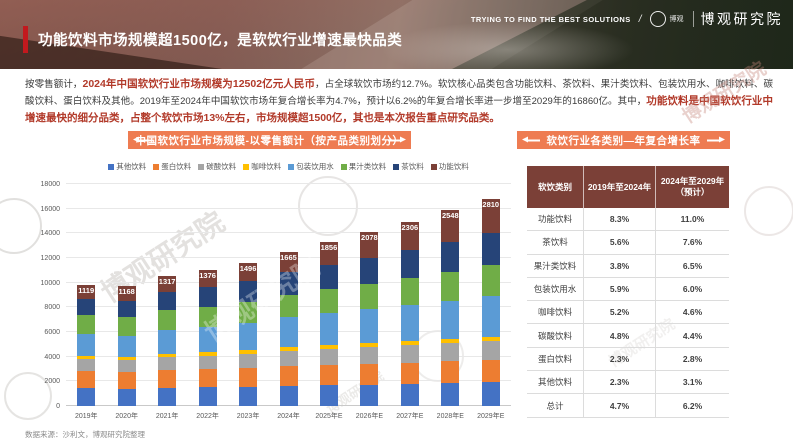 This screenshot has width=793, height=446. What do you see at coordinates (167, 416) in the screenshot?
I see `x-tick-label: 2021年` at bounding box center [167, 416].